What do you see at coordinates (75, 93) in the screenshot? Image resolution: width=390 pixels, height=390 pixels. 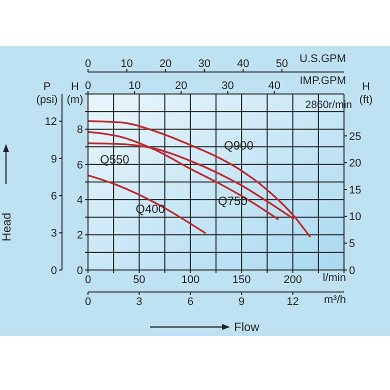 I see `y-axis-title: H (m)` at bounding box center [75, 93].